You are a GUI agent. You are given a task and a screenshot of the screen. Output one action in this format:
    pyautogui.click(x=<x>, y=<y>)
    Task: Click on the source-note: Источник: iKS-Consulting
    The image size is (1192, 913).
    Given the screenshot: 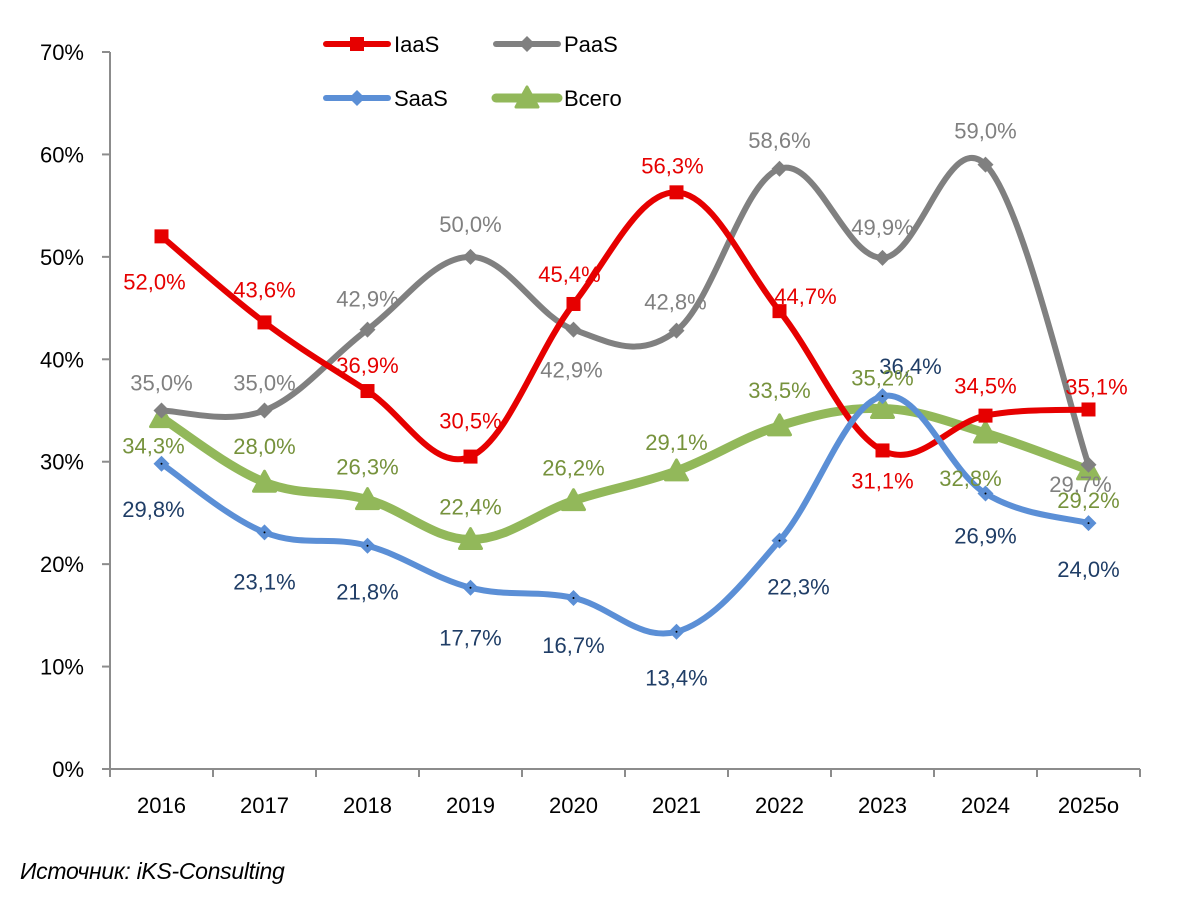 What is the action you would take?
    pyautogui.click(x=152, y=871)
    